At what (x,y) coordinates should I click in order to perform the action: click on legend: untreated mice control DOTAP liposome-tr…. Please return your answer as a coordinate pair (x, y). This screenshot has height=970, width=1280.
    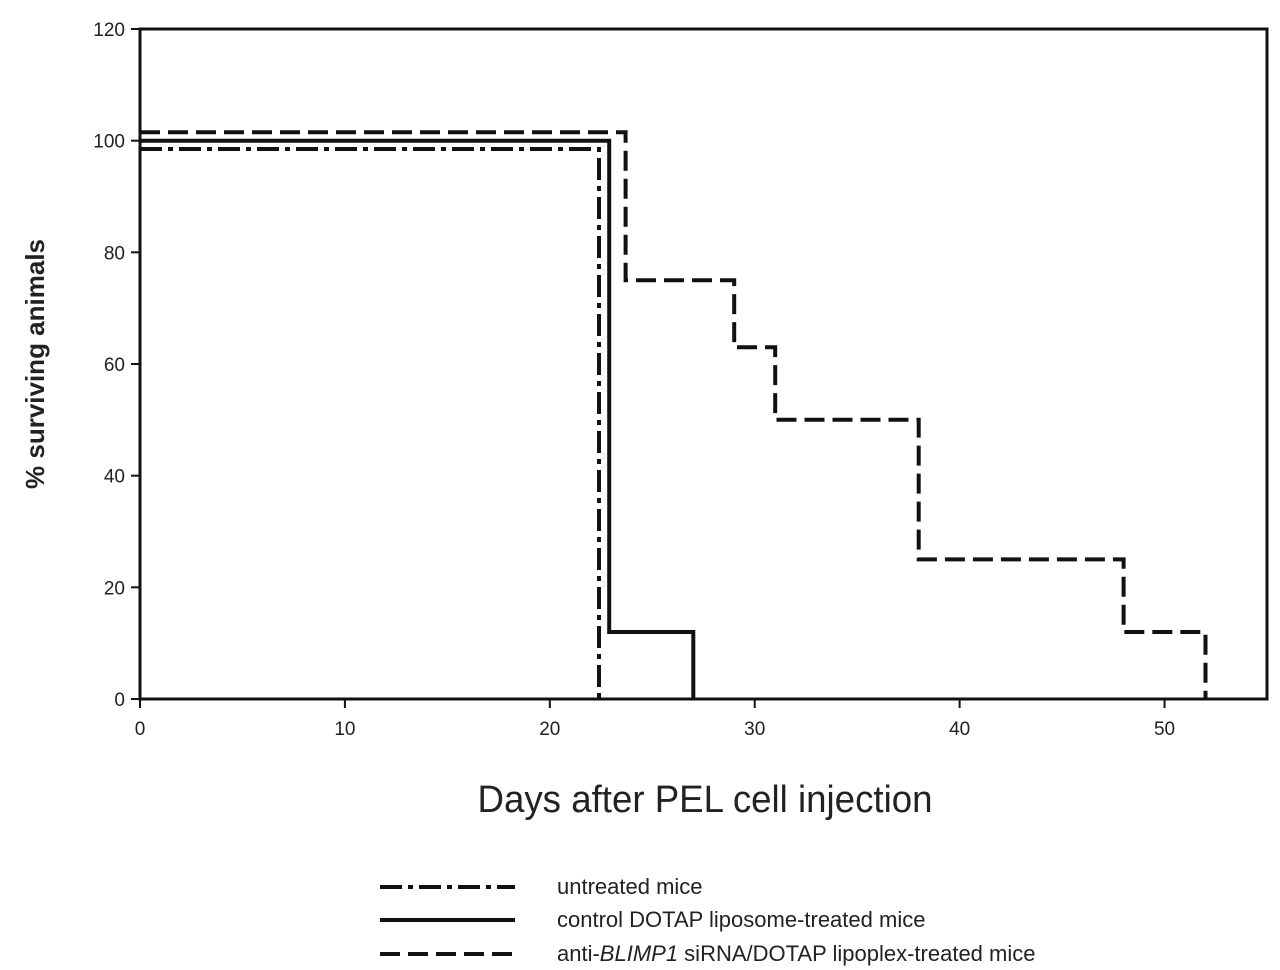
    Looking at the image, I should click on (707, 920).